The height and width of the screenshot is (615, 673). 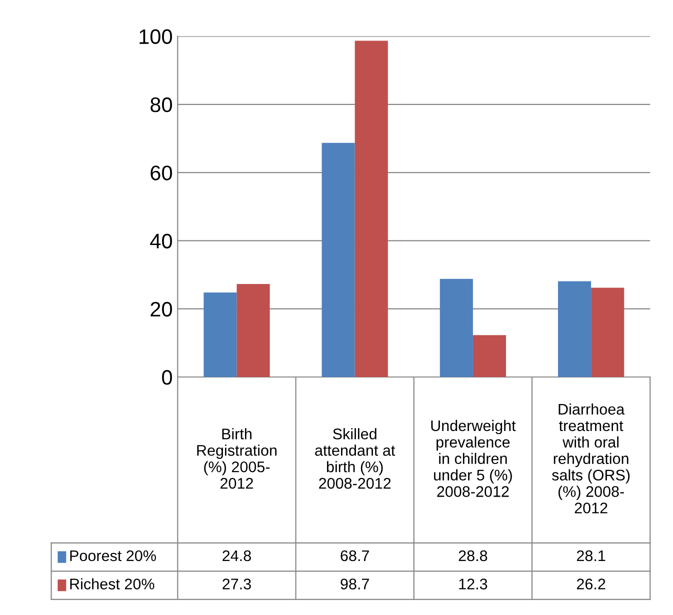 I want to click on legend-label: Poorest 20%, so click(x=113, y=556).